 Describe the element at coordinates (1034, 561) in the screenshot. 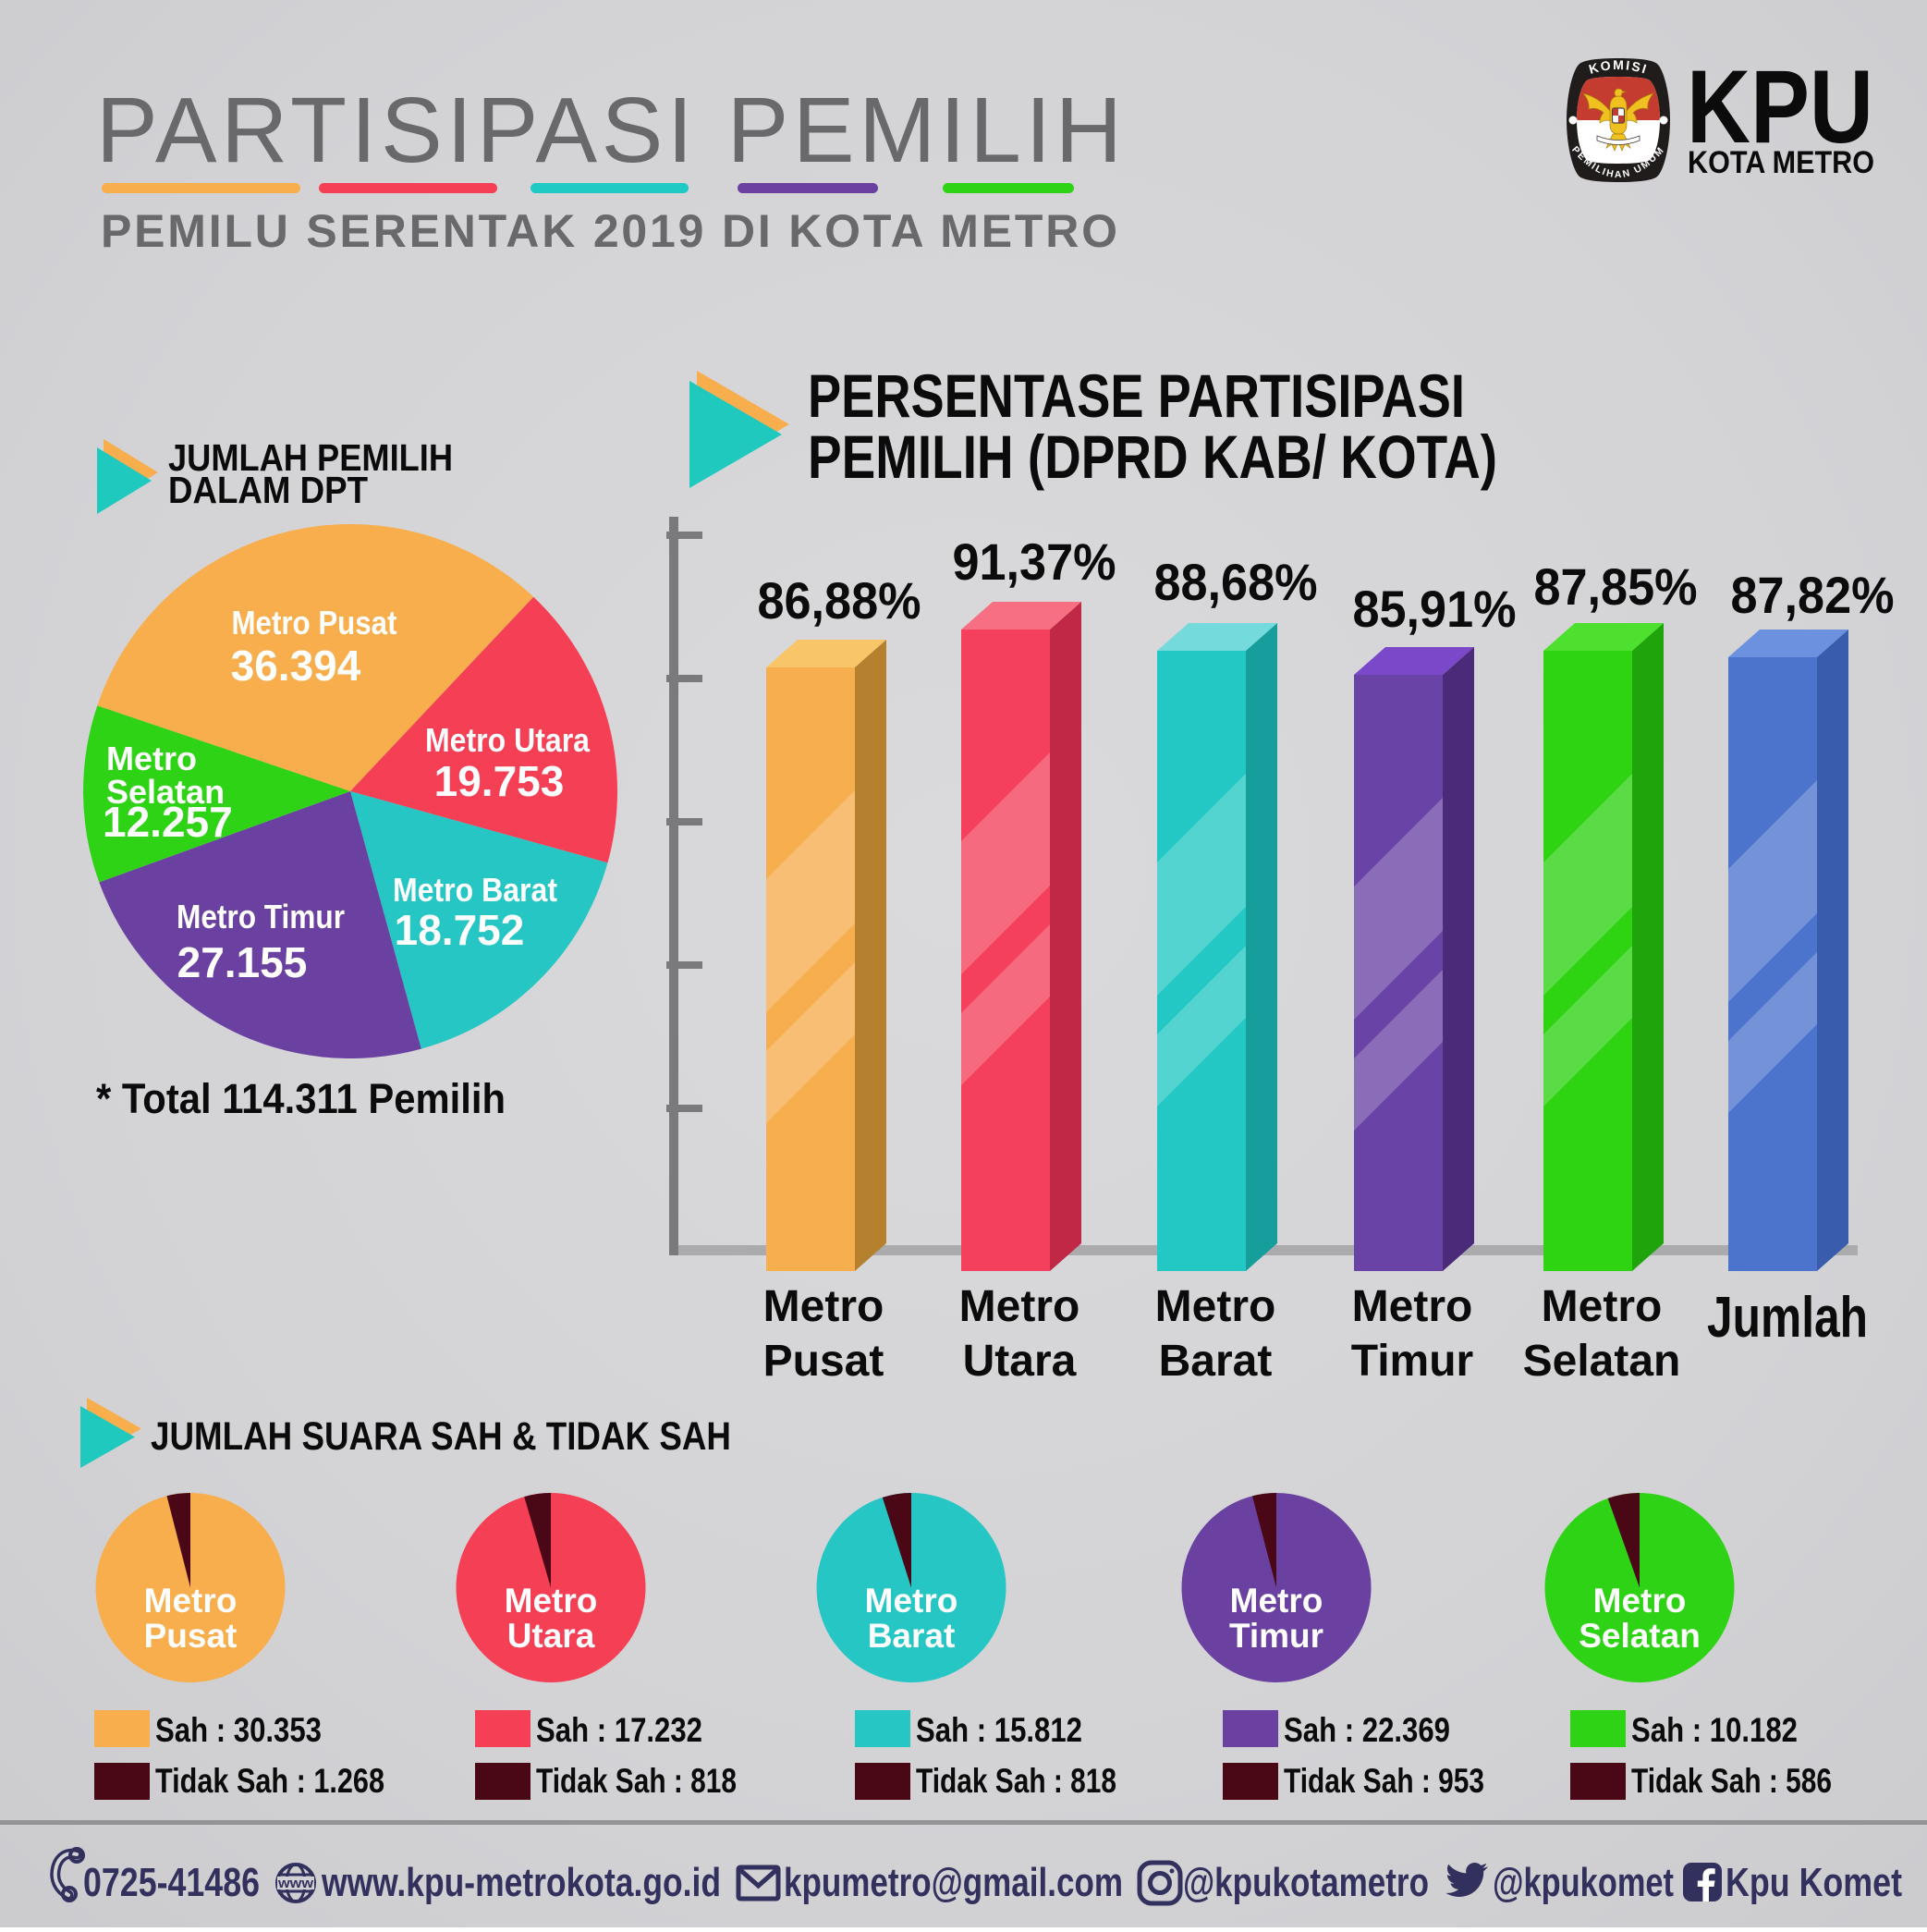

I see `svg-text: 91,37%` at that location.